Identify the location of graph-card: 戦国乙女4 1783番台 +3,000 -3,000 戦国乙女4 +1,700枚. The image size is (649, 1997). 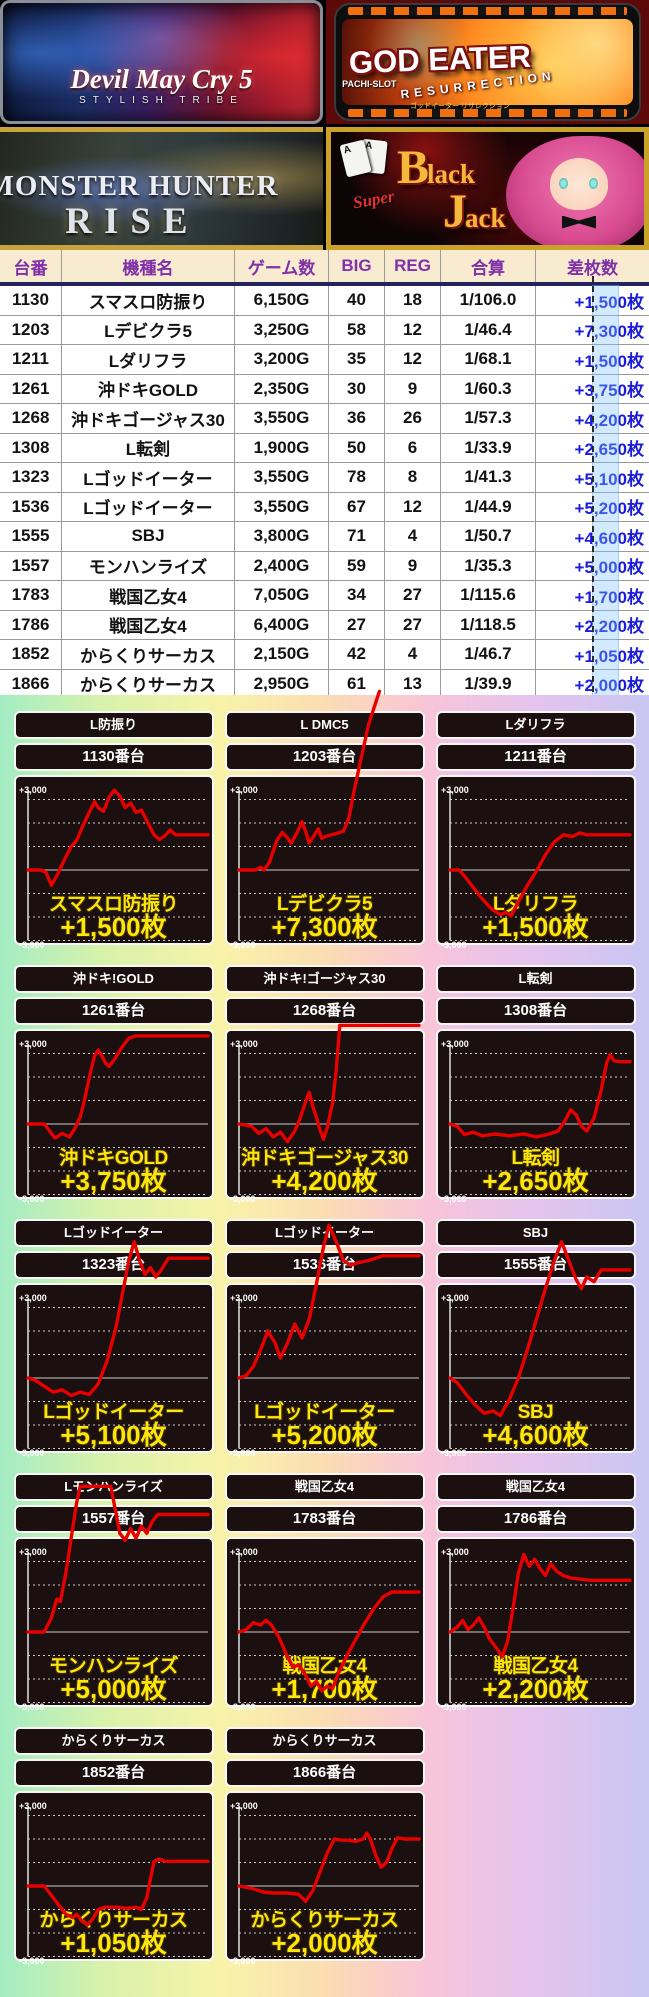
(324, 1592).